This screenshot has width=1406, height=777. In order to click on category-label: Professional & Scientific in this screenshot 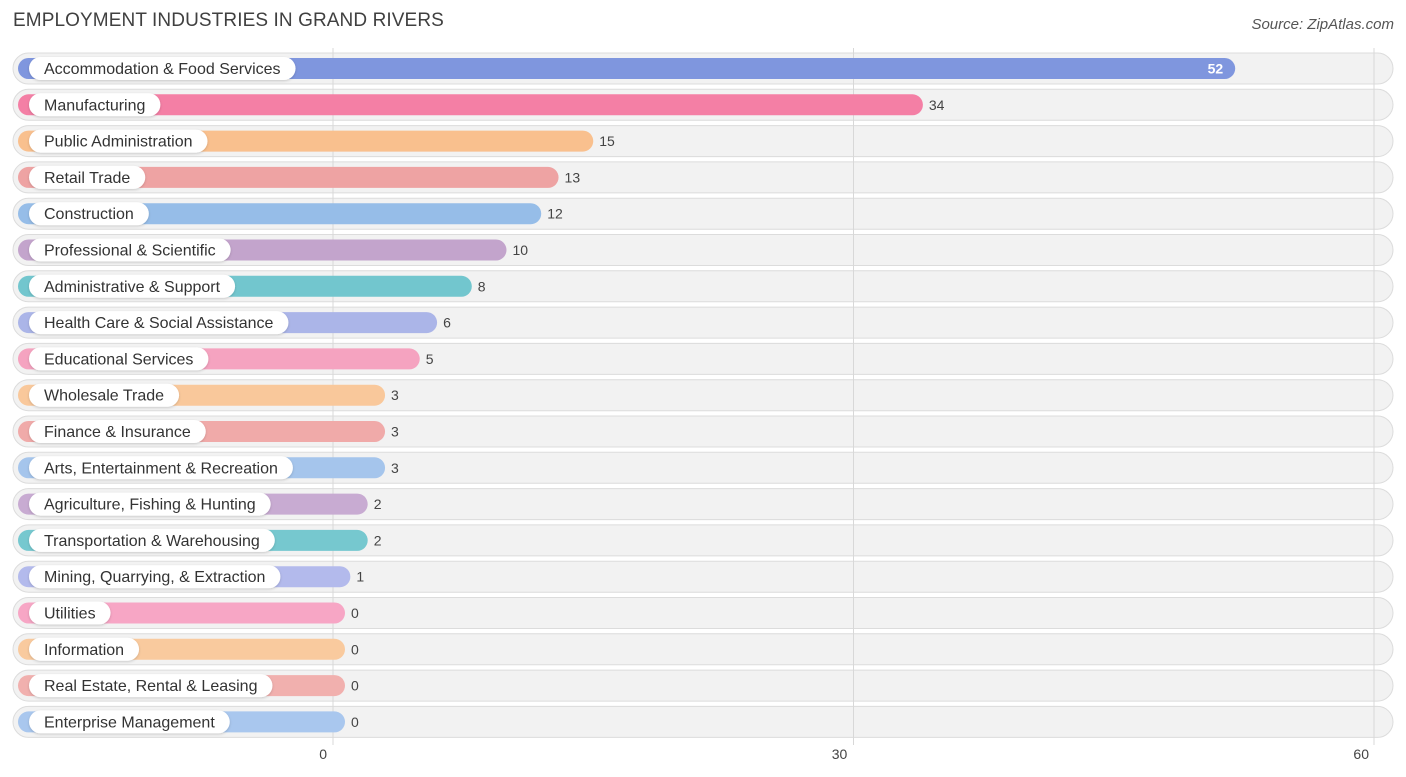, I will do `click(130, 251)`.